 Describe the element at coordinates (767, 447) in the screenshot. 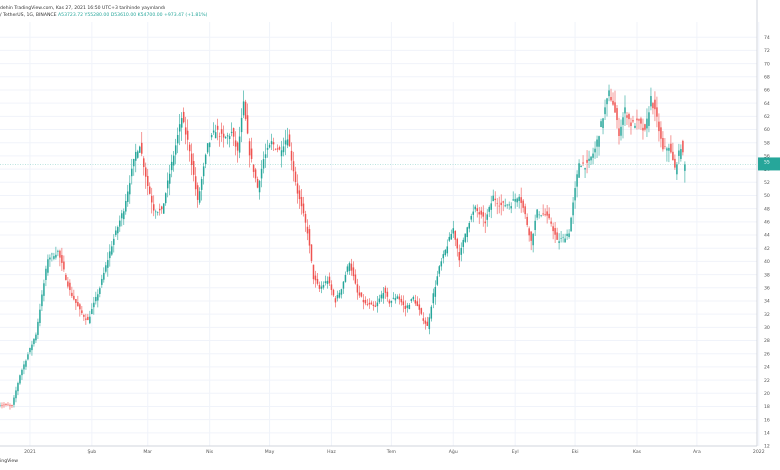

I see `y-tick-label: 12` at that location.